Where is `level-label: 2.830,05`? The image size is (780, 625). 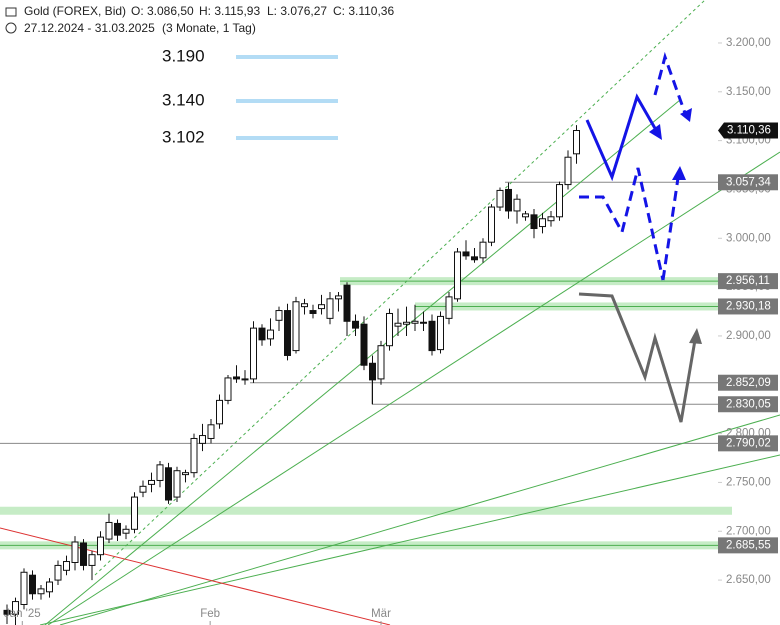 level-label: 2.830,05 is located at coordinates (748, 404).